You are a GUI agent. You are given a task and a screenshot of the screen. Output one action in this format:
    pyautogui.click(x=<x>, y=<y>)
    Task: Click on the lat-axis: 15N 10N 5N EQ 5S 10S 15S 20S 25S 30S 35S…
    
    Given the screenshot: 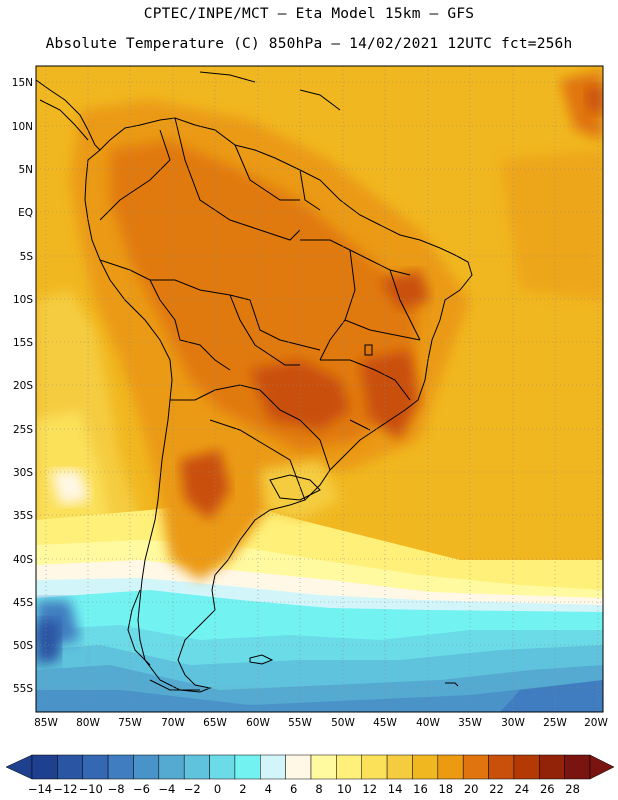 What is the action you would take?
    pyautogui.click(x=23, y=386)
    